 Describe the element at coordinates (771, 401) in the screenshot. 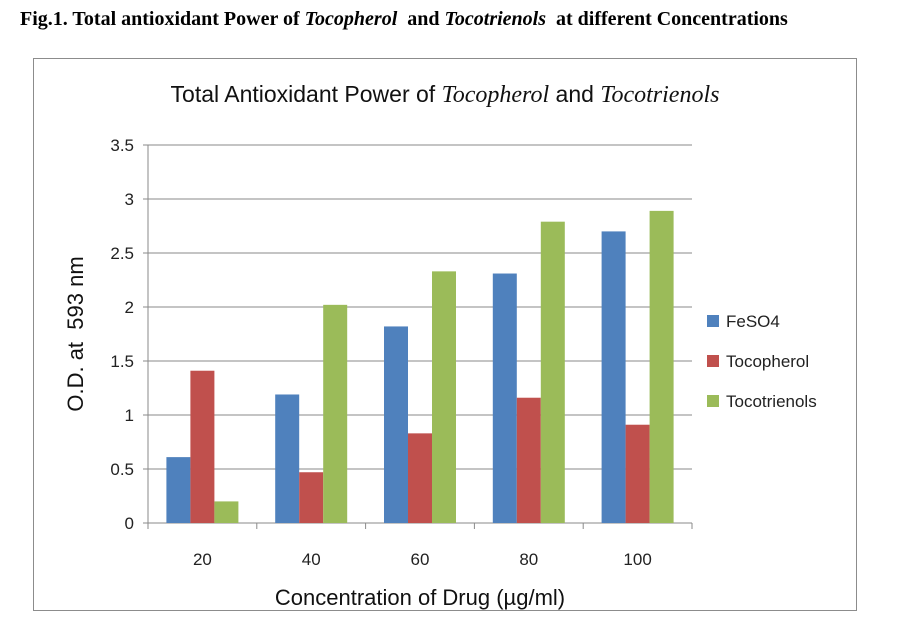

I see `legend-label-tocotrienols: Tocotrienols` at that location.